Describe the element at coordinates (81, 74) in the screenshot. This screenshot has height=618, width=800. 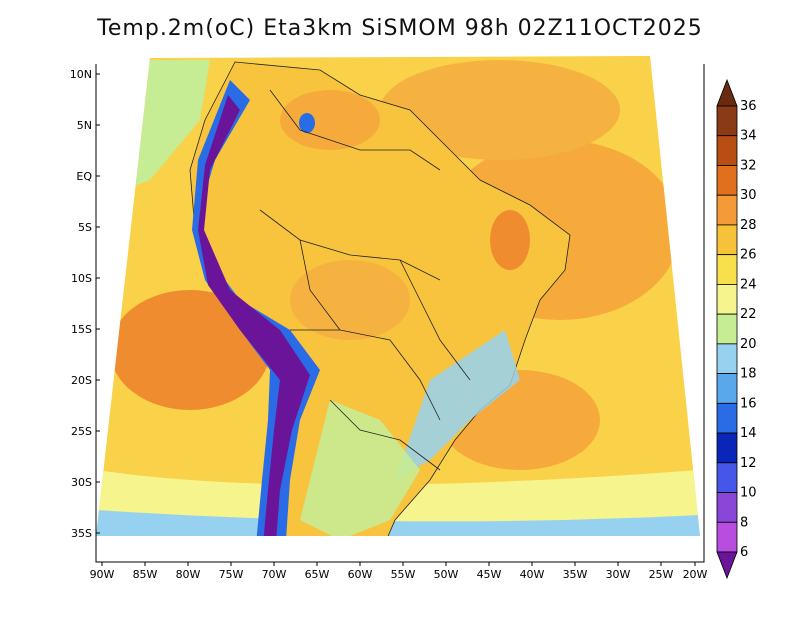
I see `lat-tick-label: 10N` at that location.